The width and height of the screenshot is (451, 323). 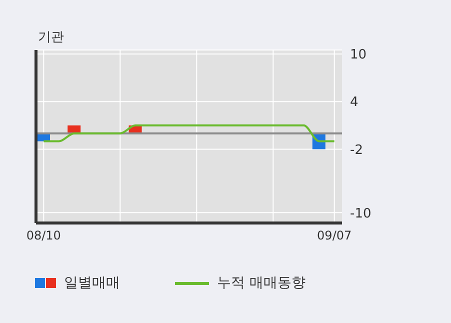 I want to click on y-tick-label: 4, so click(x=354, y=102).